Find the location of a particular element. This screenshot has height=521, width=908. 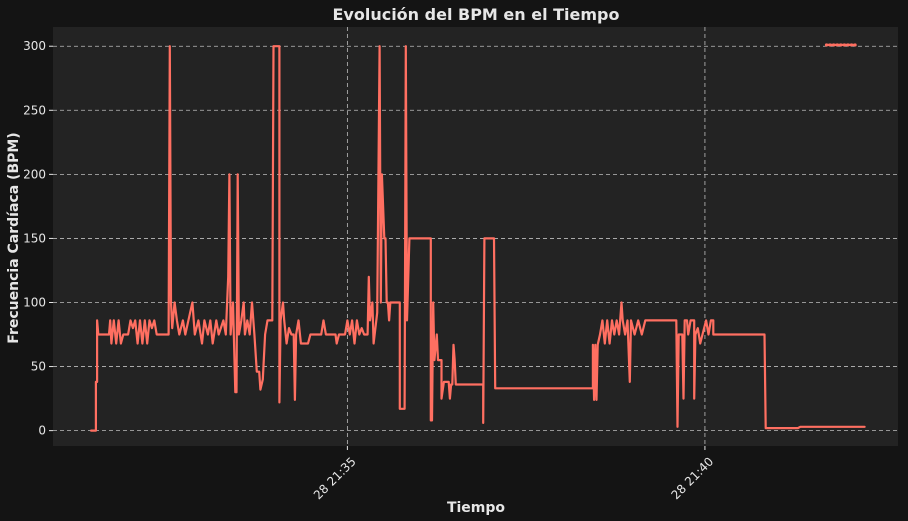

y-tick-label: 0 is located at coordinates (42, 431).